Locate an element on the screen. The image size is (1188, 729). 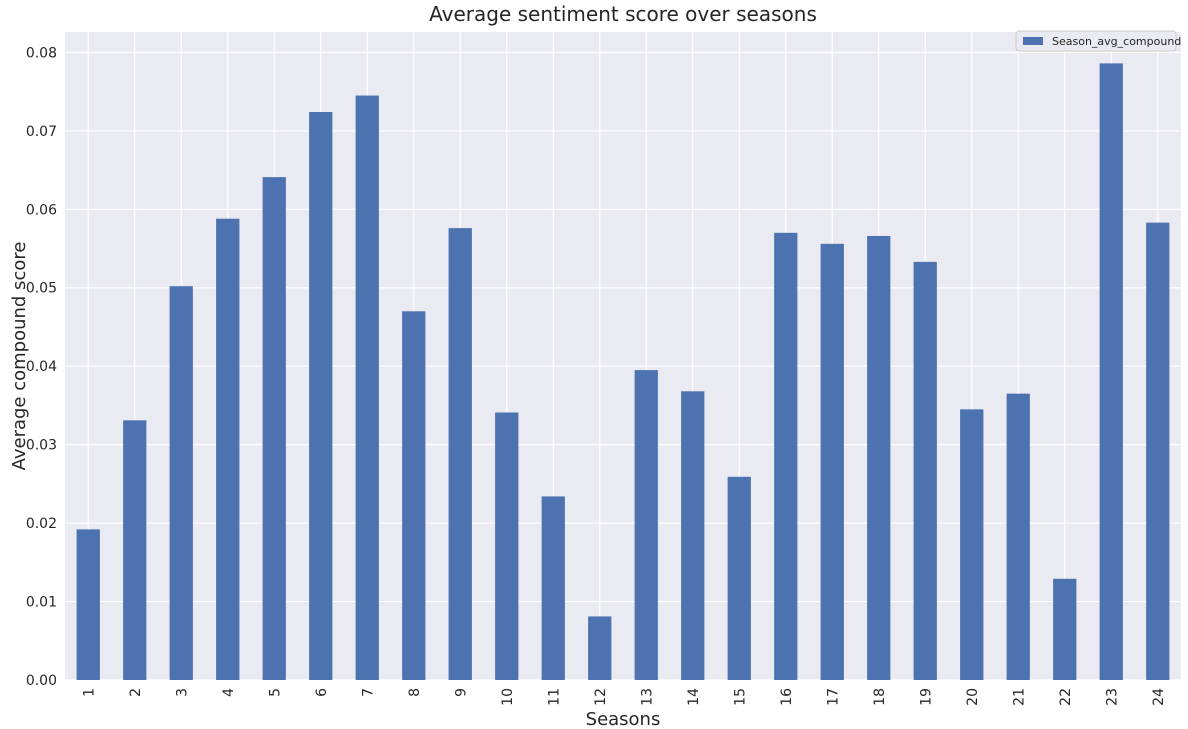
legend-box is located at coordinates (1096, 41).